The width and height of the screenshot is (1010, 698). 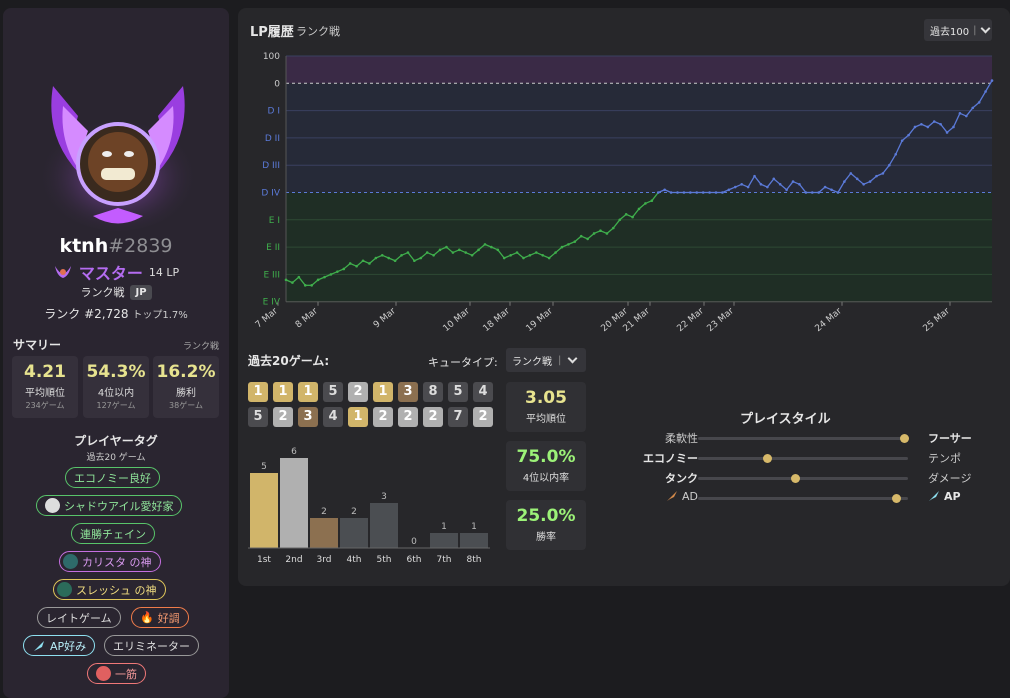 I want to click on tag-win-streak: 連勝チェイン, so click(x=113, y=533).